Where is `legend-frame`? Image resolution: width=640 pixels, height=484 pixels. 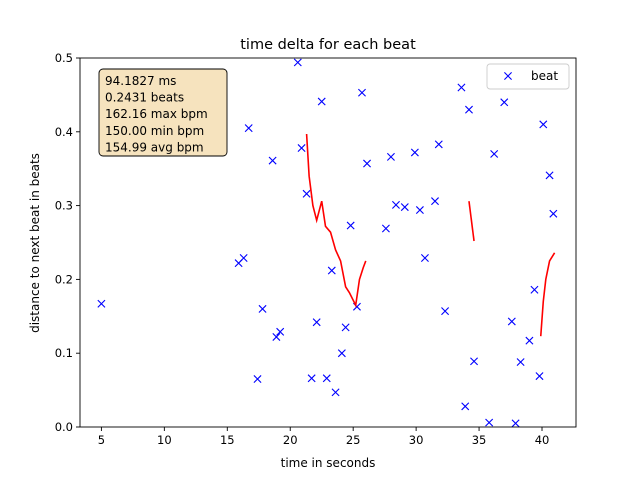
legend-frame is located at coordinates (528, 76).